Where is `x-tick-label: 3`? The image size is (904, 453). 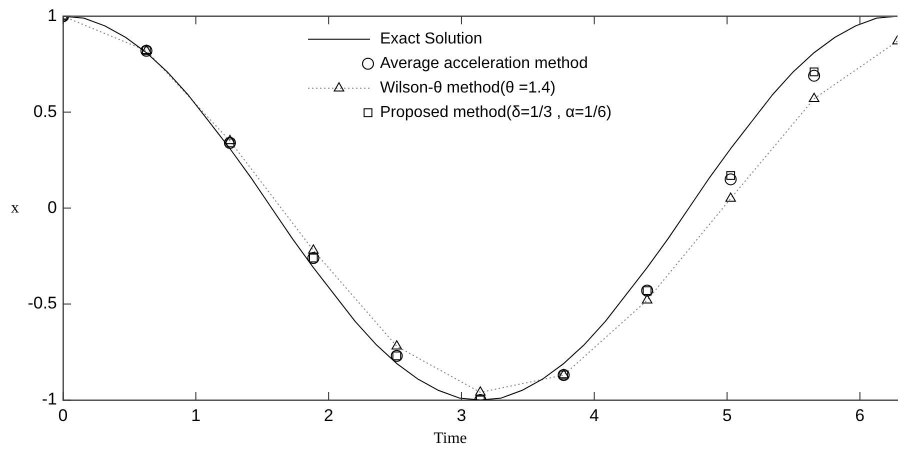 x-tick-label: 3 is located at coordinates (461, 415).